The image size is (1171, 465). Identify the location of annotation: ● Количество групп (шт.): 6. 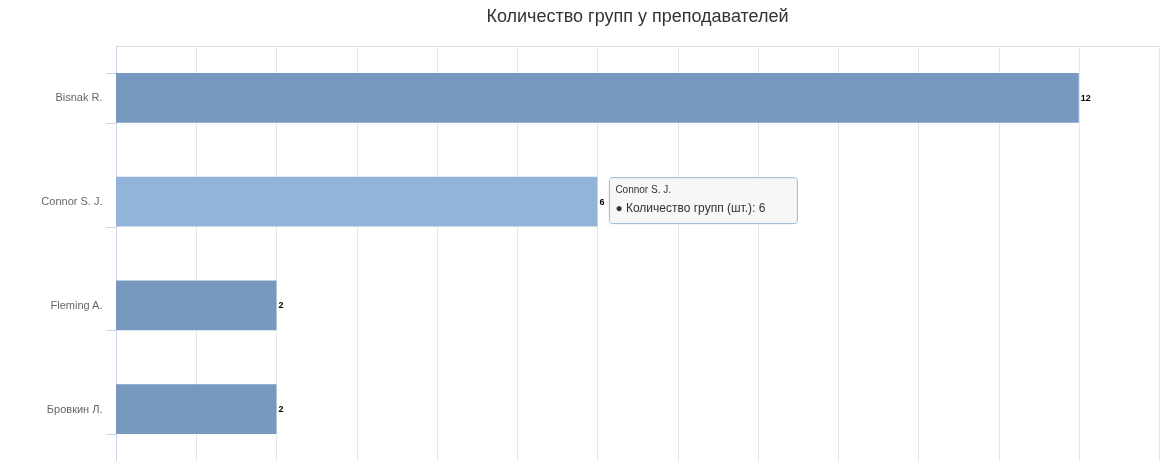
(690, 207).